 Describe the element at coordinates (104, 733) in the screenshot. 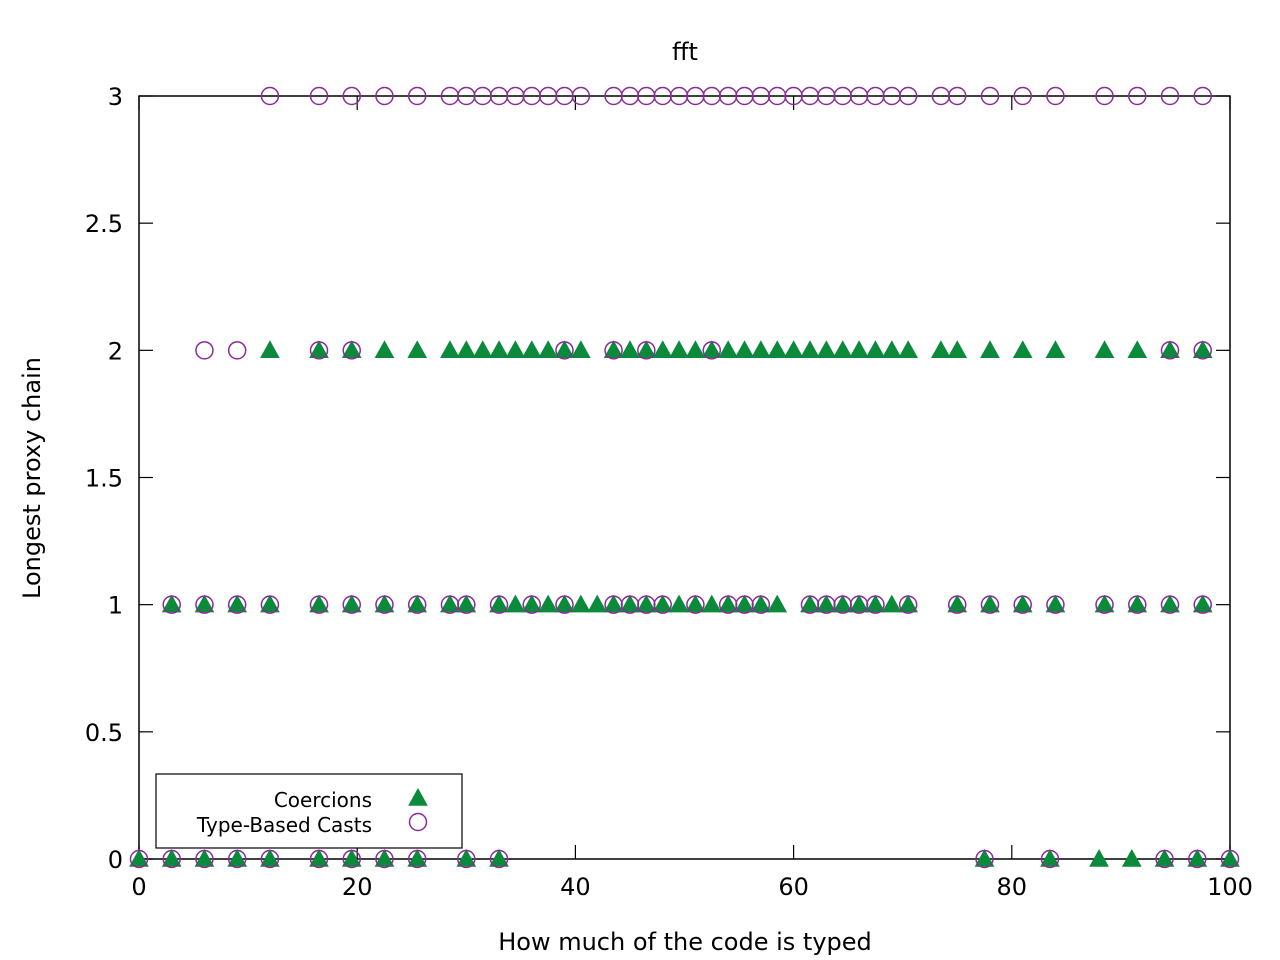

I see `y-tick-label: 0.5` at that location.